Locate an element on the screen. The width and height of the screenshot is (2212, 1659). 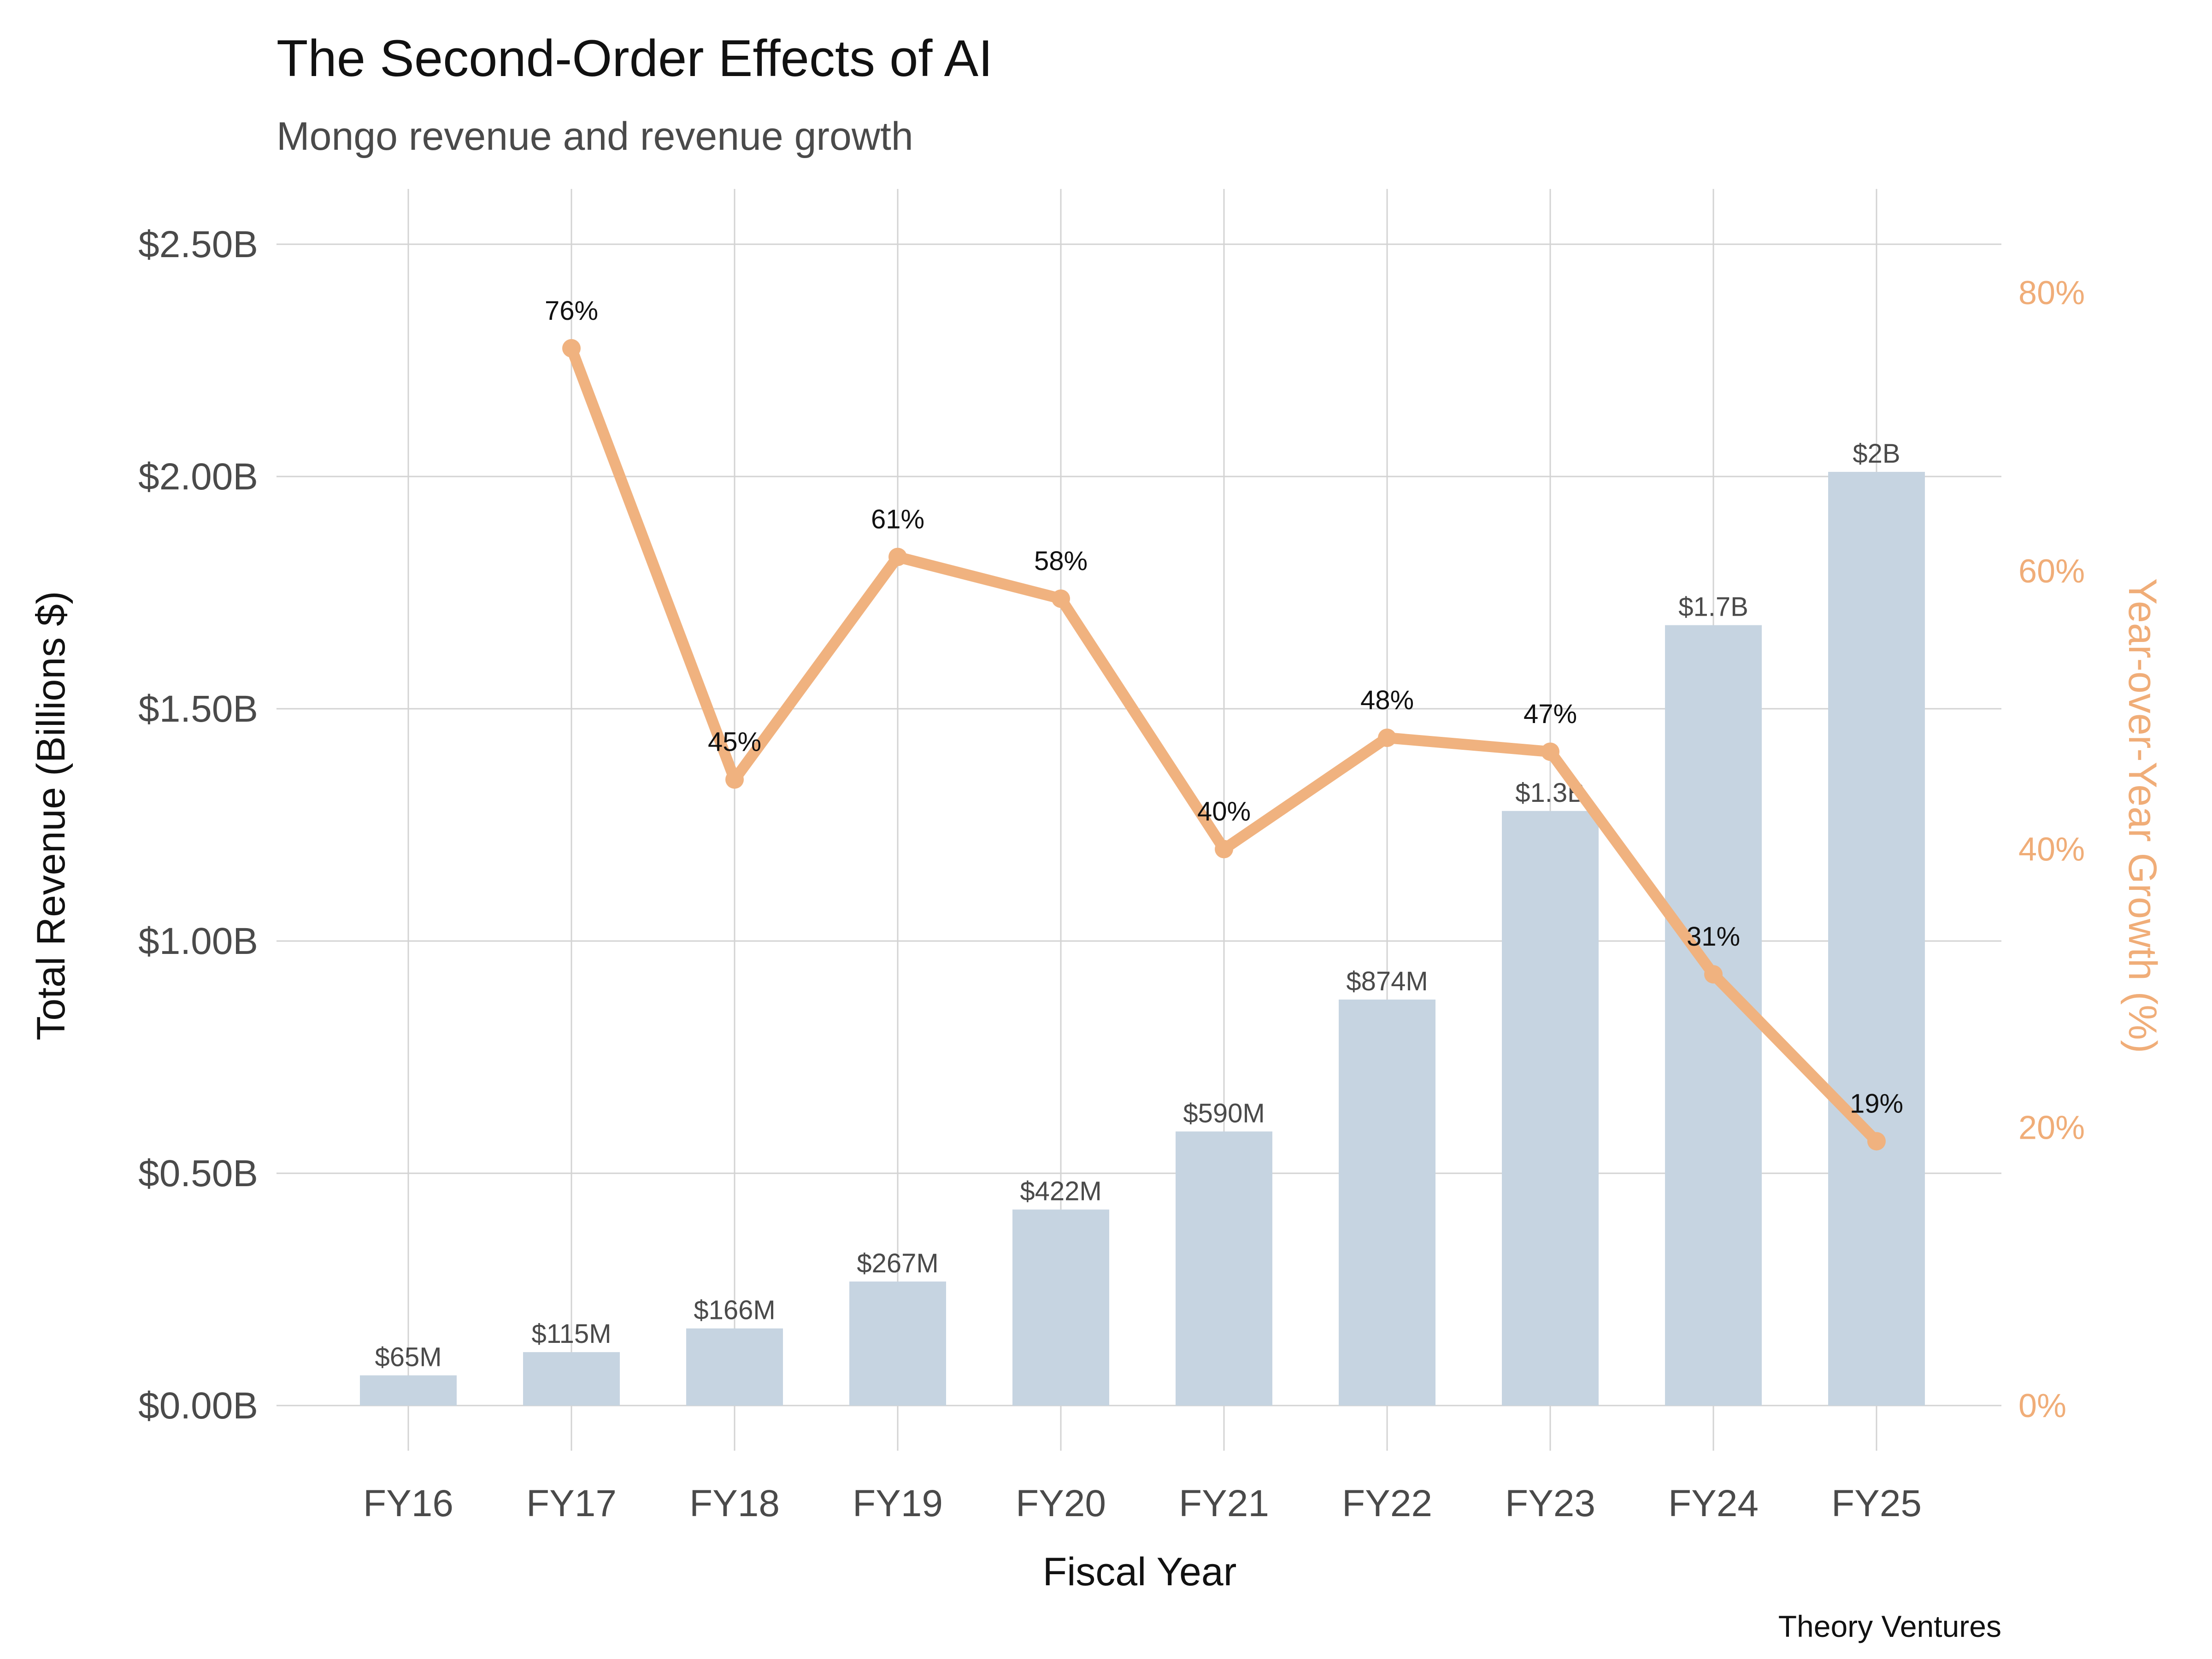
x-tick-label: FY24 is located at coordinates (1713, 1503).